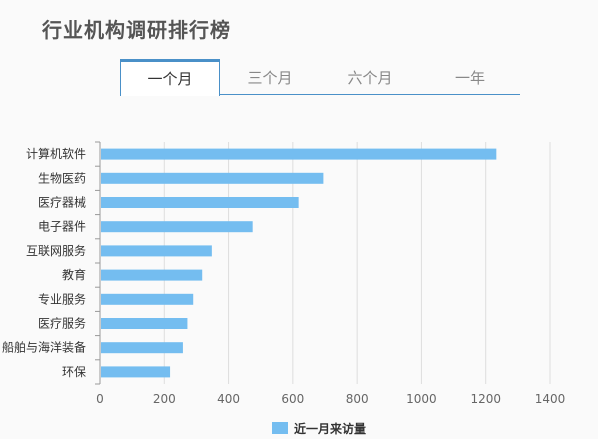 Image resolution: width=598 pixels, height=439 pixels. Describe the element at coordinates (280, 428) in the screenshot. I see `legend-swatch` at that location.